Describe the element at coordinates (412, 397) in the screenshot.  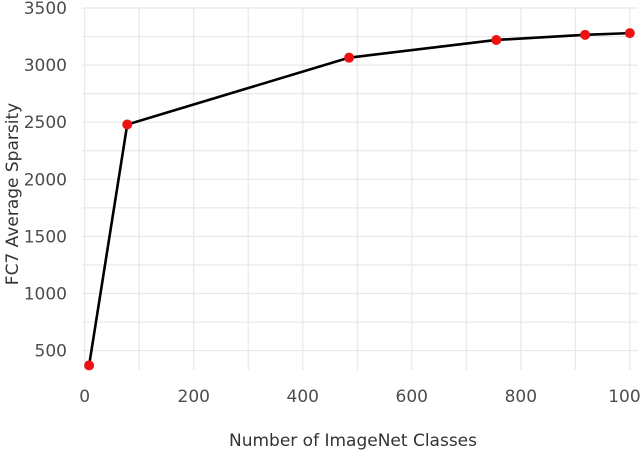
I see `x-tick-label: 600` at that location.